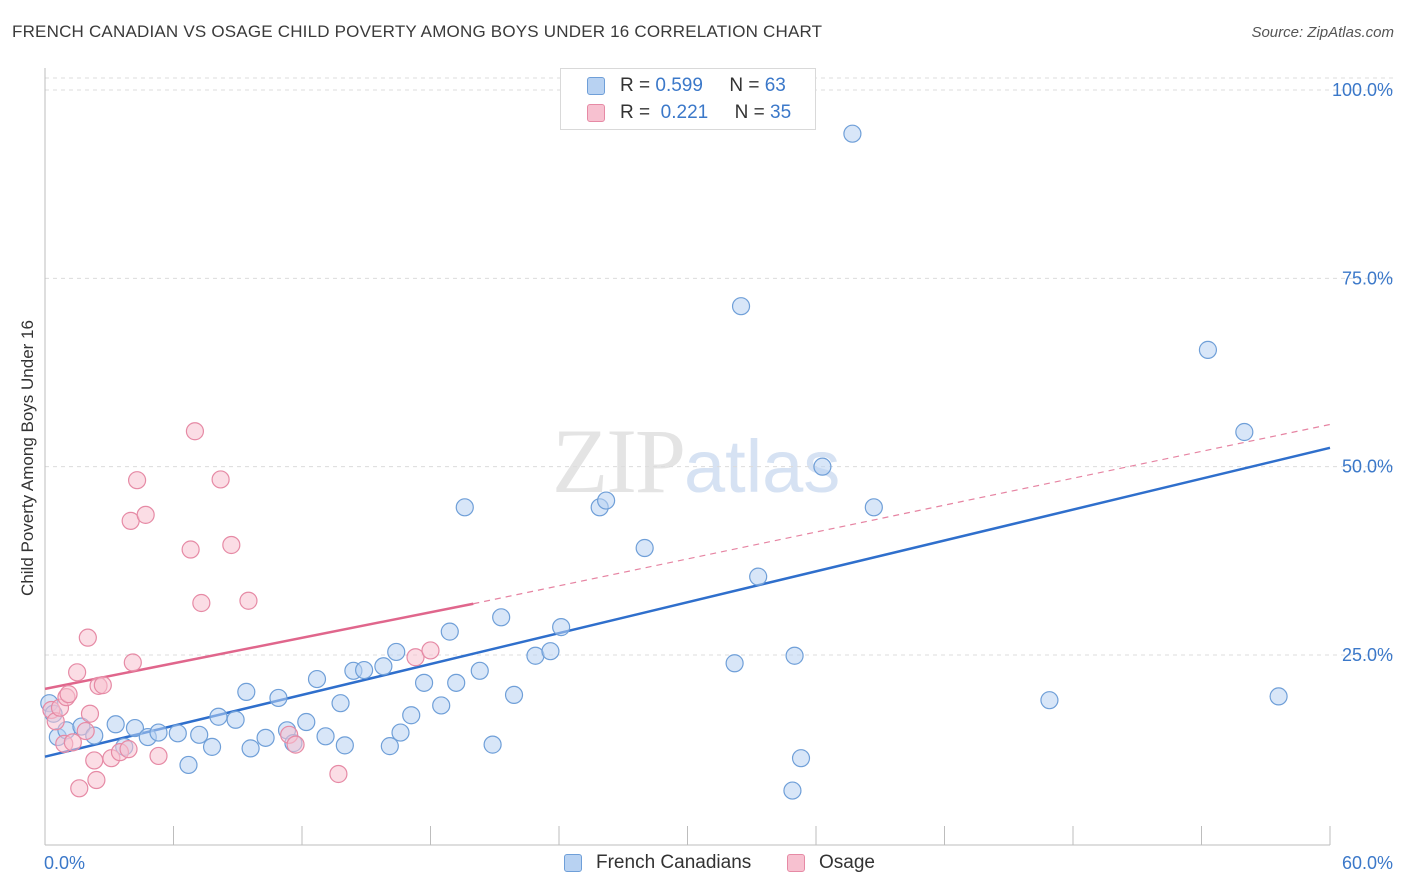 This screenshot has width=1406, height=892. Describe the element at coordinates (619, 461) in the screenshot. I see `watermark-zip: ZIP` at that location.